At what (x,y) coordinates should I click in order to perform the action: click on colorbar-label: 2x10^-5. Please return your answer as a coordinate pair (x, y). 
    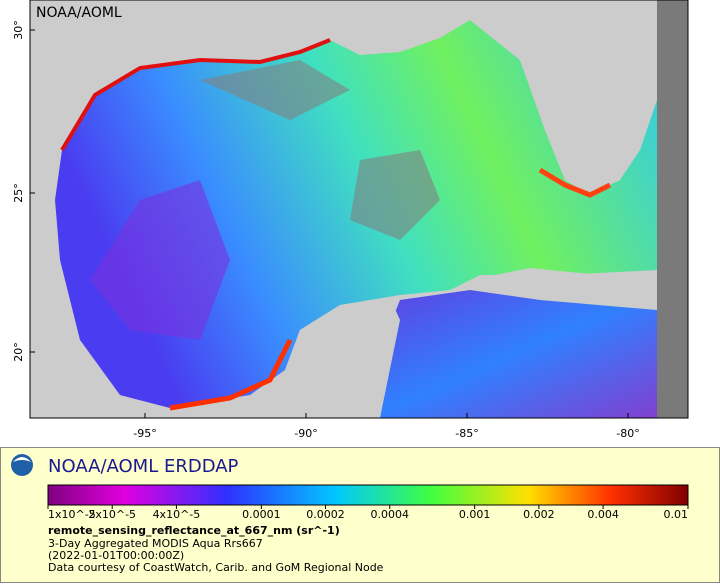
    Looking at the image, I should click on (112, 514).